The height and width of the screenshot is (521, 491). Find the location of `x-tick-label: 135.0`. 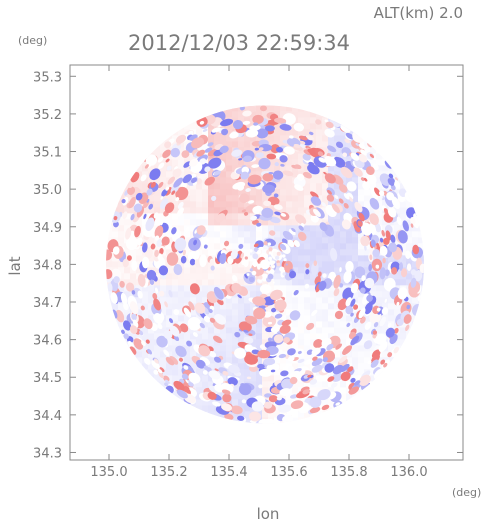

x-tick-label: 135.0 is located at coordinates (108, 472).